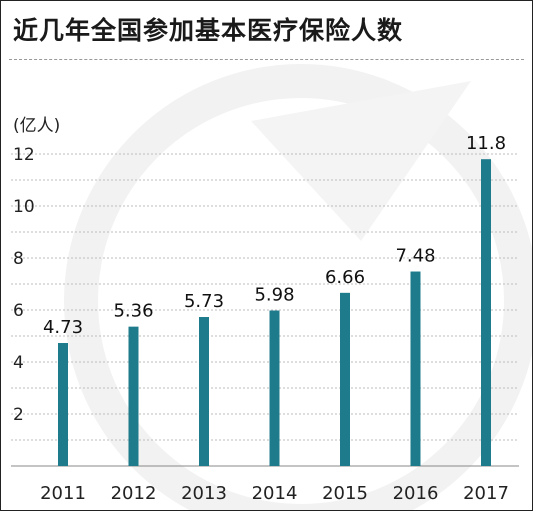 This screenshot has width=533, height=511. I want to click on data-label: 5.73, so click(204, 301).